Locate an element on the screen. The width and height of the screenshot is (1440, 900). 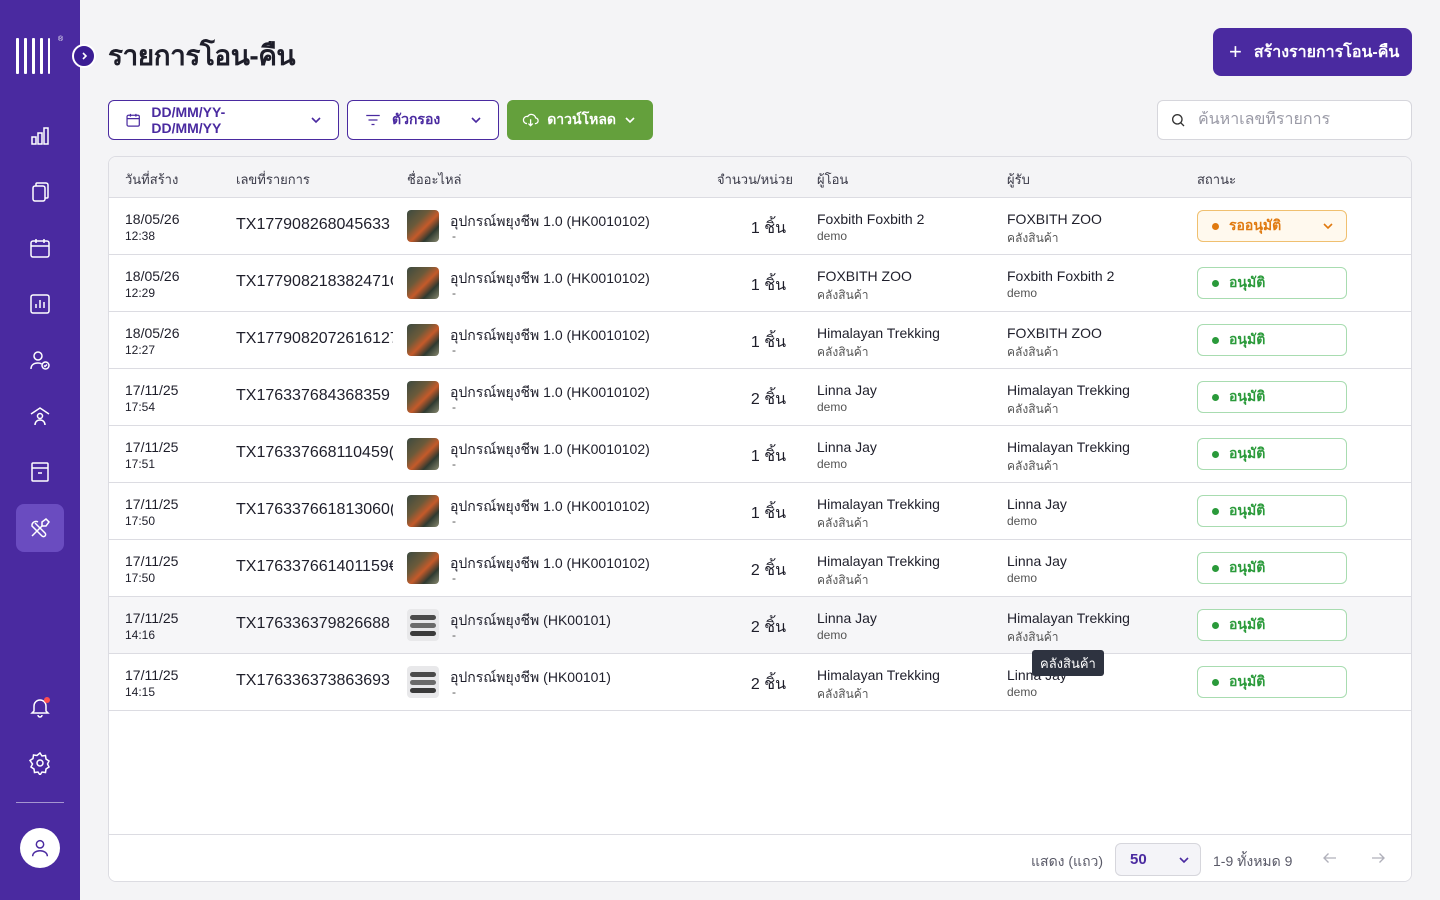
row-txid: TX177908268045633 is located at coordinates (313, 224).